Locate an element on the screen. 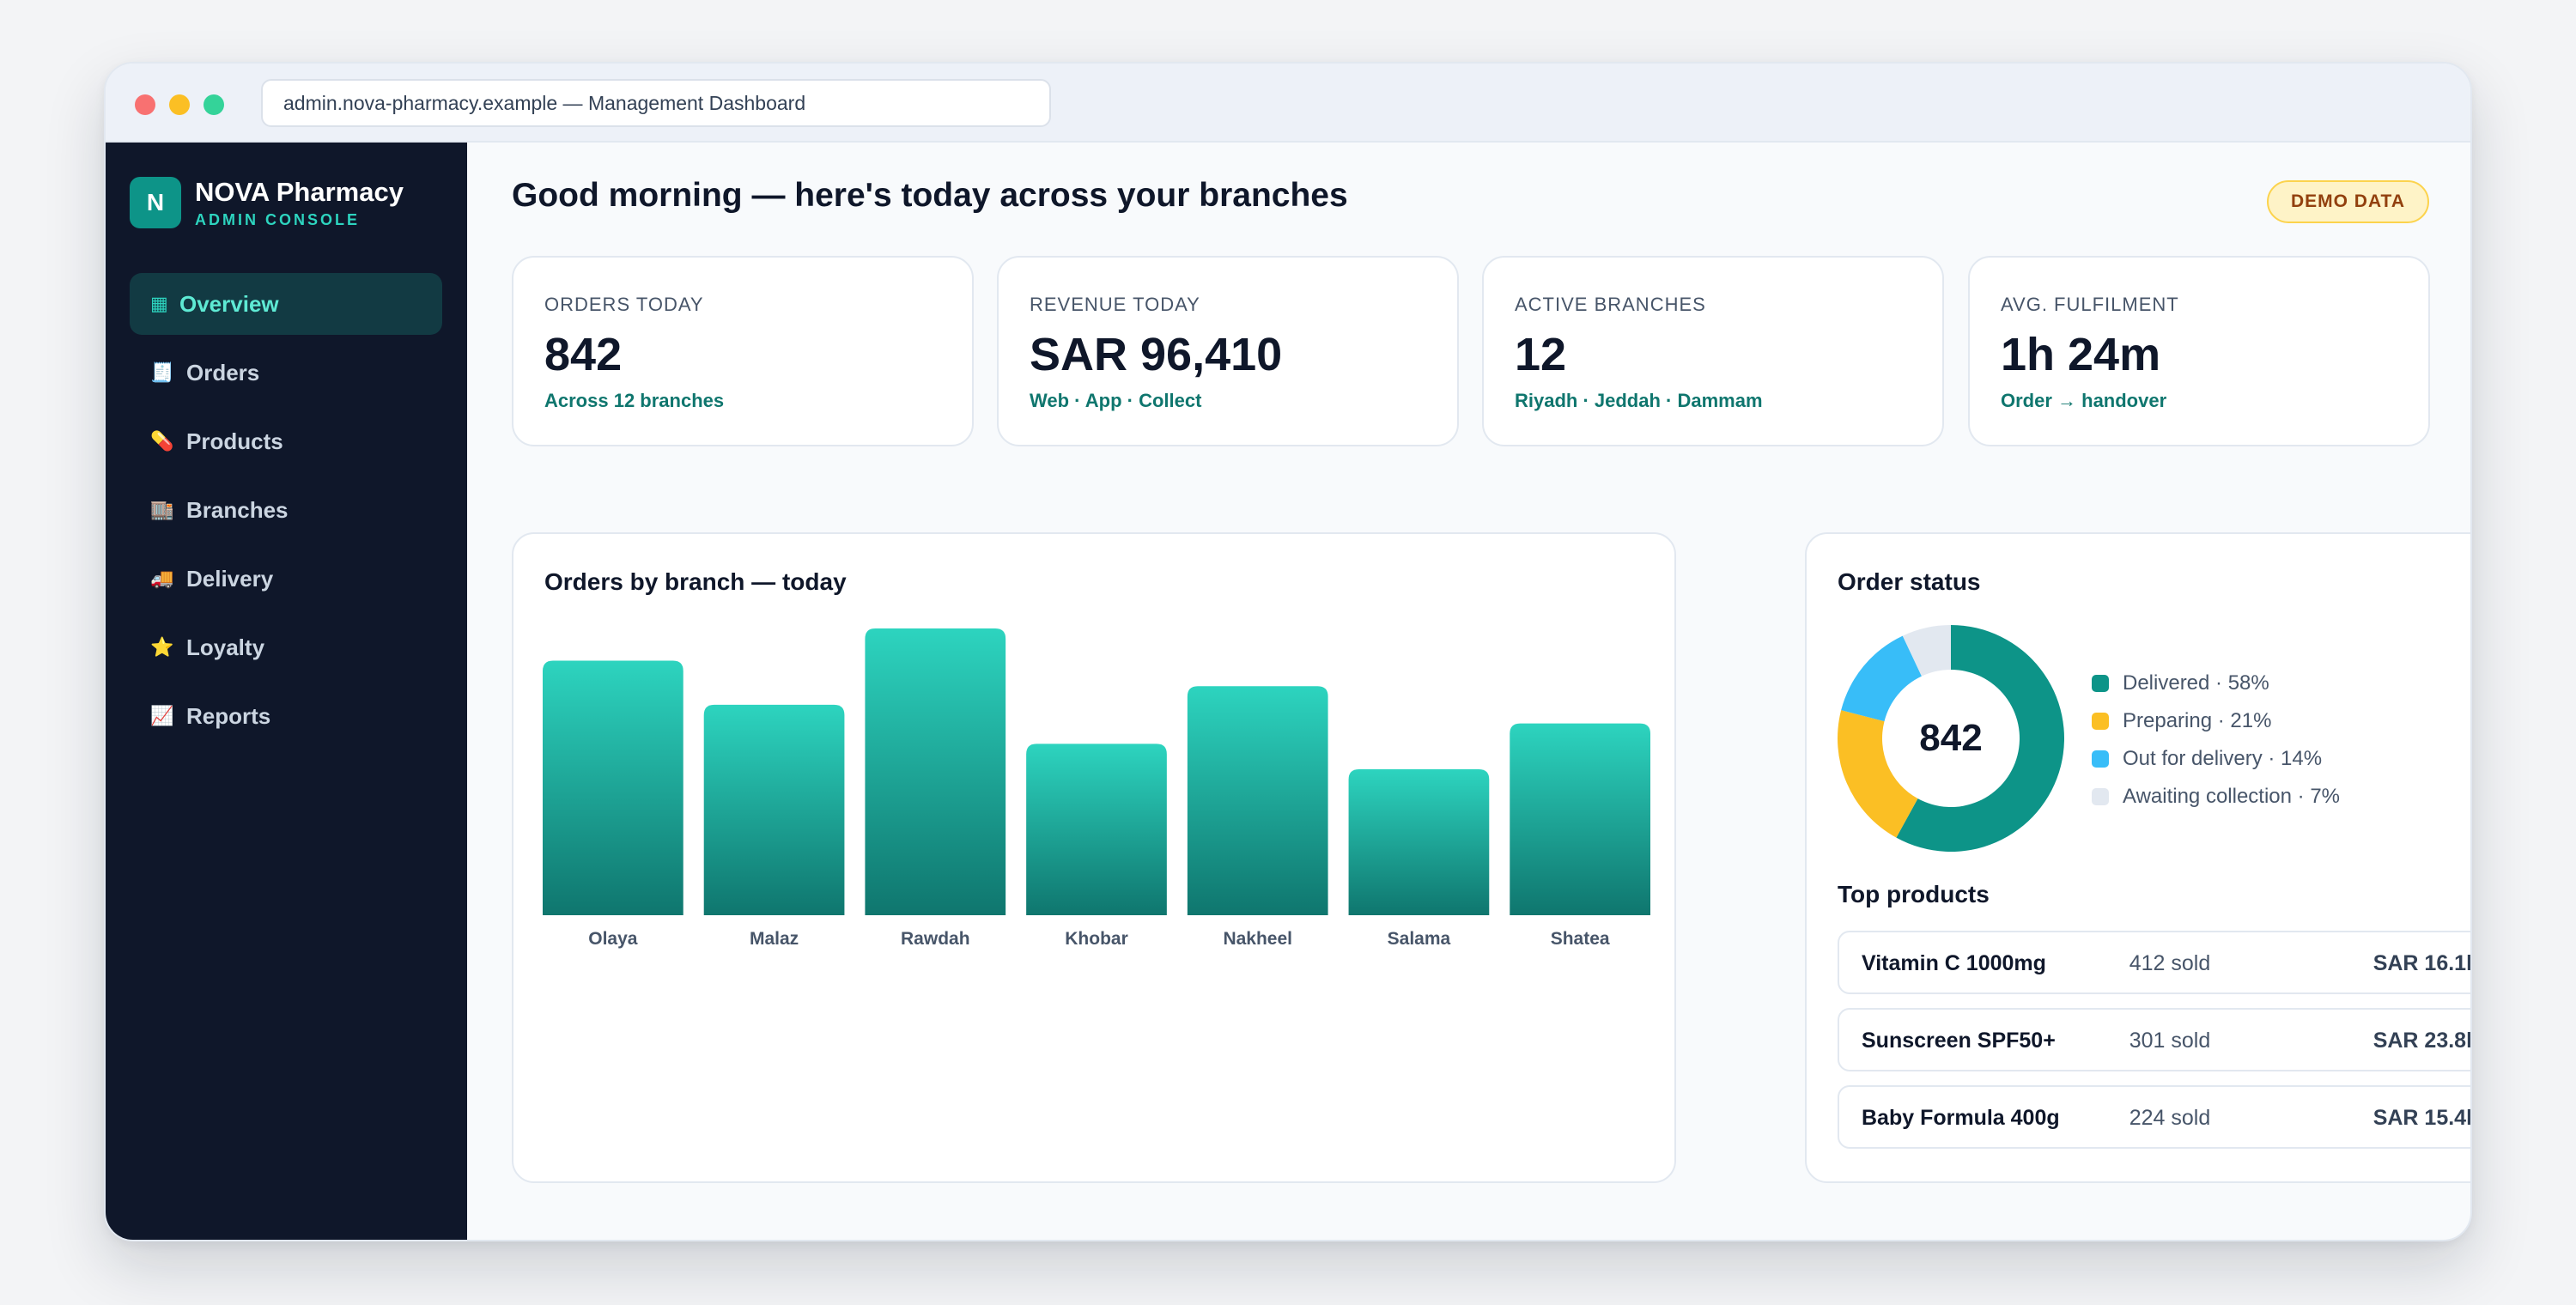  product-row: 224 sold Baby Formula 400g SAR 15.4k is located at coordinates (2155, 1117).